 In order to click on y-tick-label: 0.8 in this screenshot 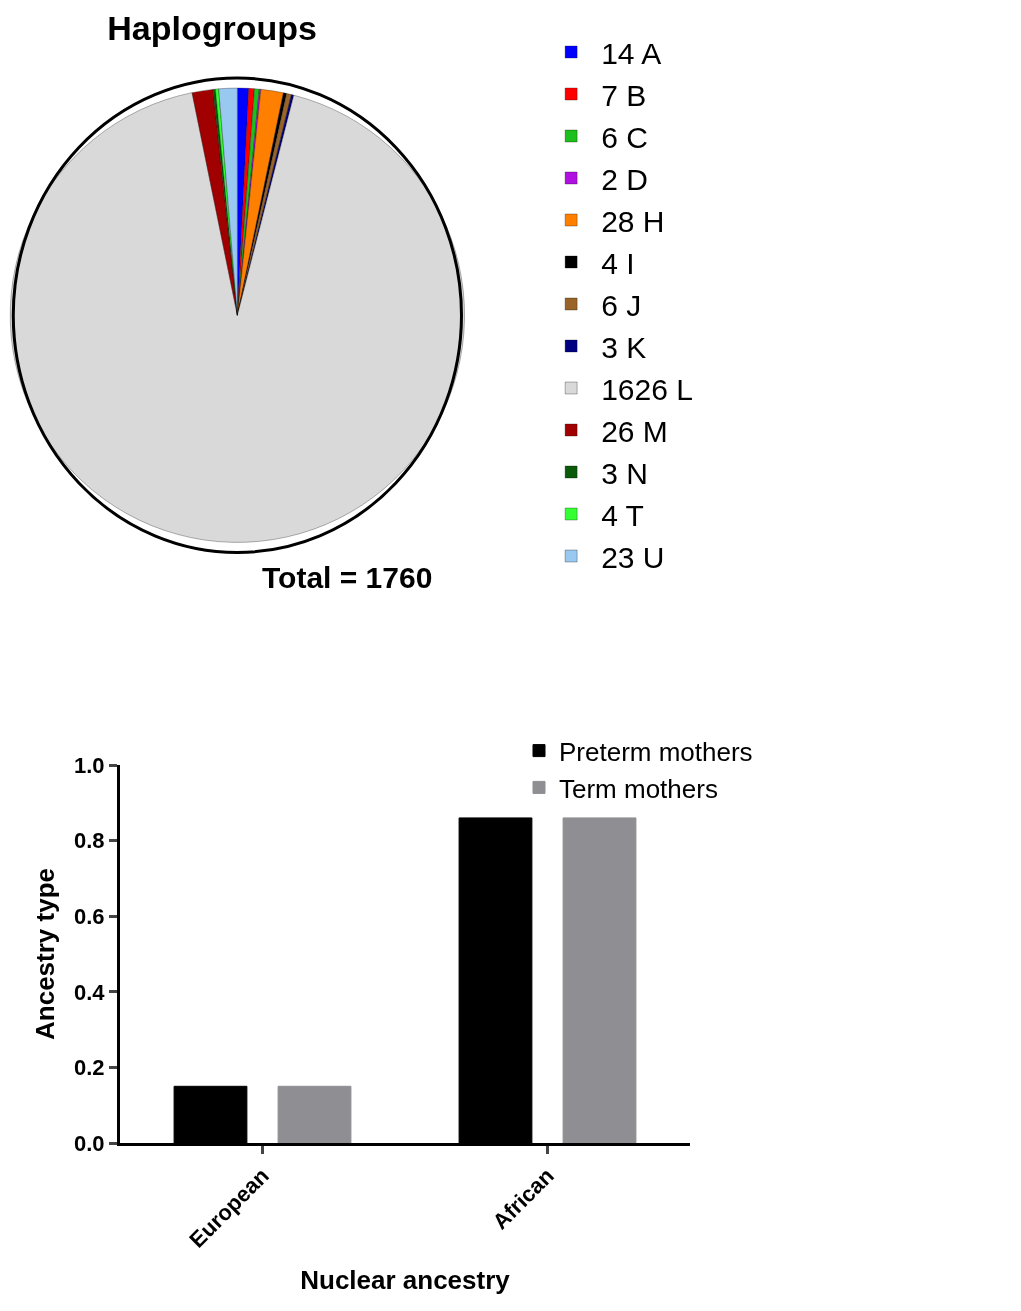, I will do `click(89, 841)`.